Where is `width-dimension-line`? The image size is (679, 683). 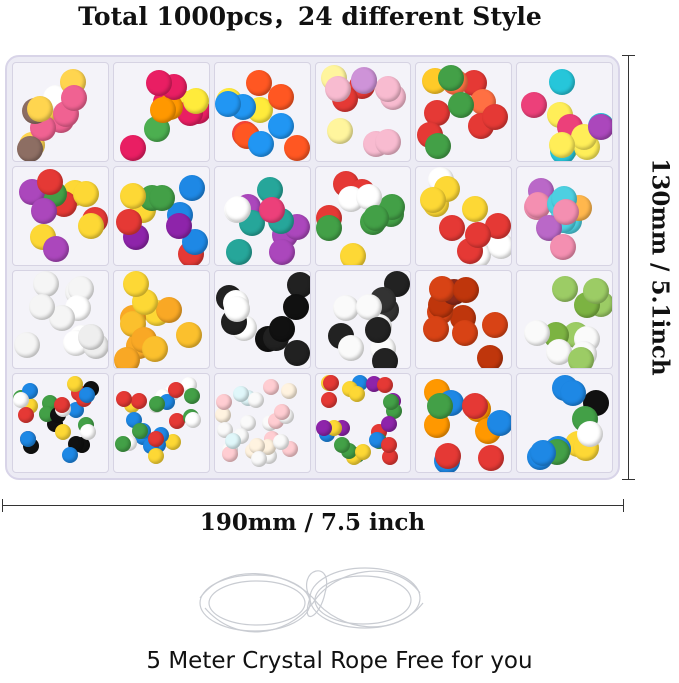 width-dimension-line is located at coordinates (313, 505).